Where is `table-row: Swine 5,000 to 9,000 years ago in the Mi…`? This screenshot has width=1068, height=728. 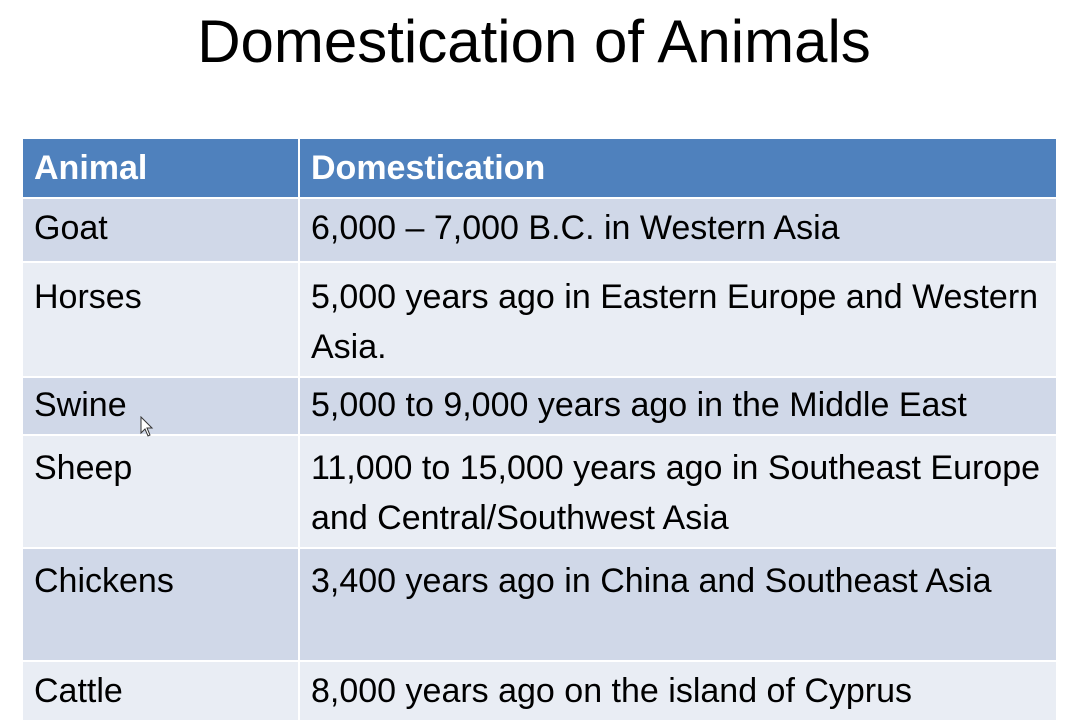 table-row: Swine 5,000 to 9,000 years ago in the Mi… is located at coordinates (539, 406).